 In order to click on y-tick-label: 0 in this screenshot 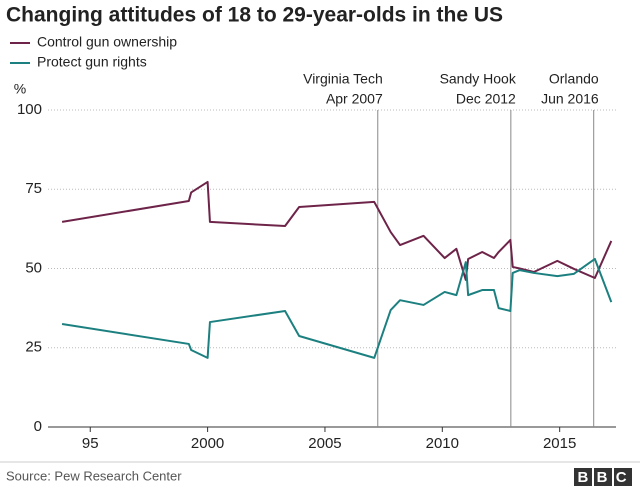, I will do `click(38, 426)`.